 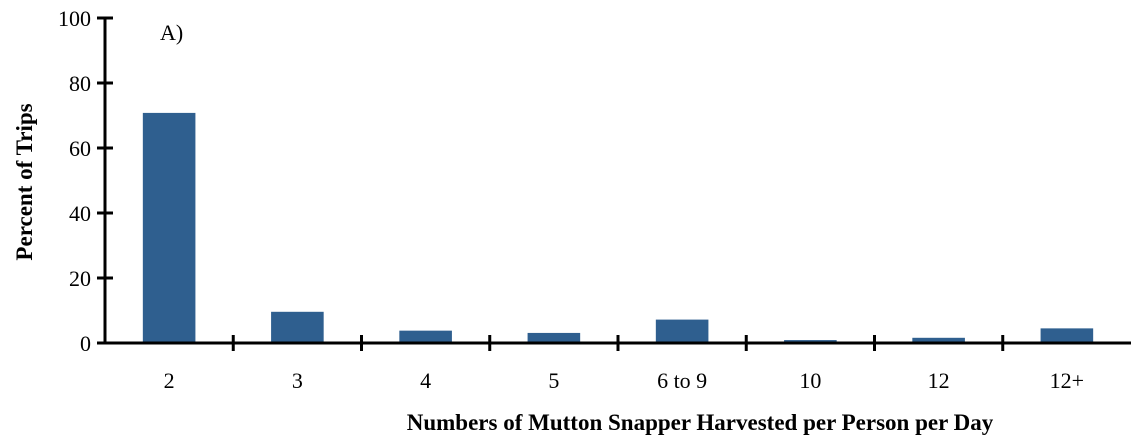 I want to click on y-tick-label: 80, so click(x=80, y=83).